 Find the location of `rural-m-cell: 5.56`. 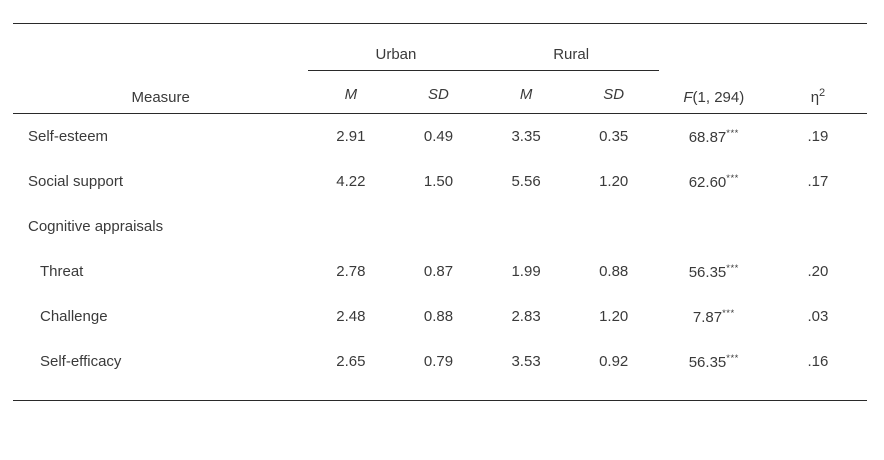

rural-m-cell: 5.56 is located at coordinates (526, 181).